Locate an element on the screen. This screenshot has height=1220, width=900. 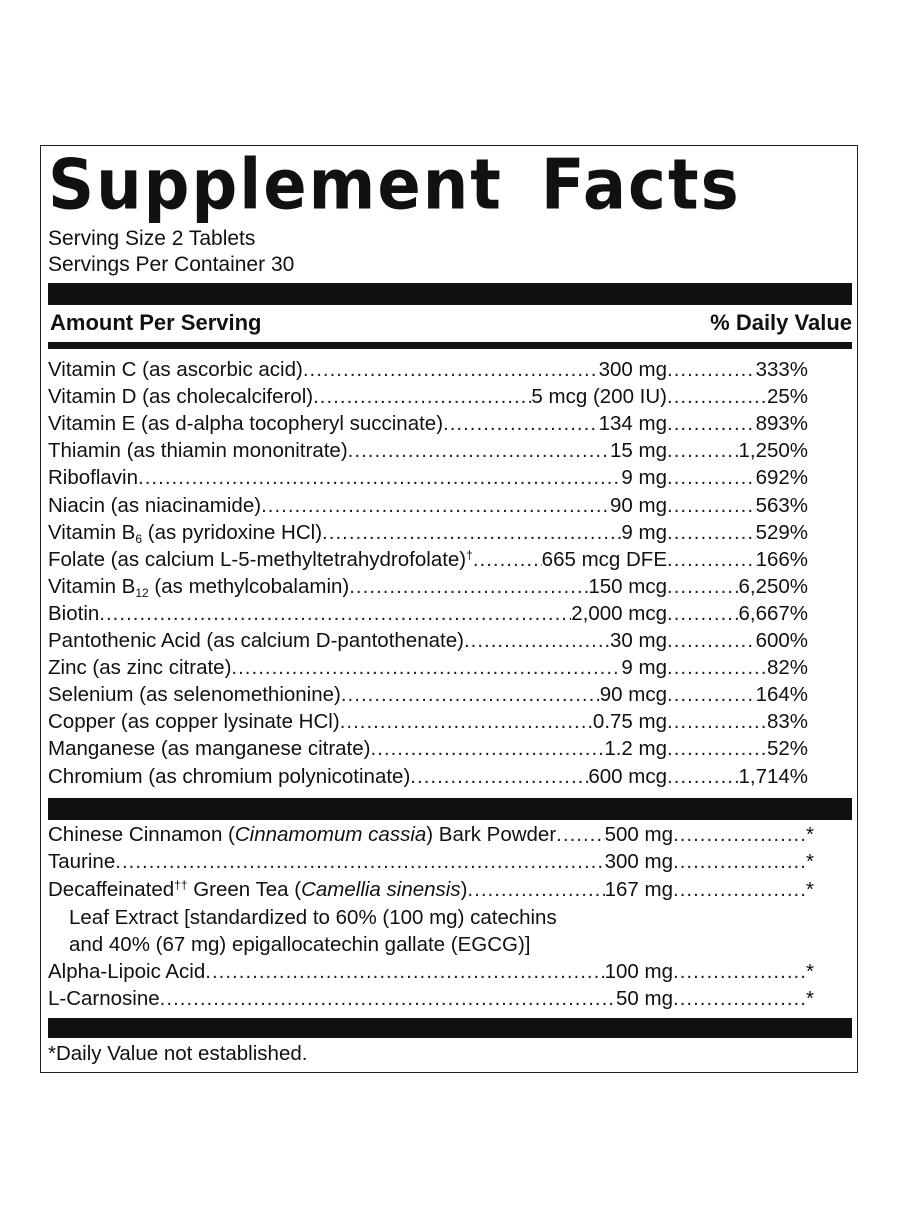
ingredient-name-text: Niacin (as niacinamide) is located at coordinates (155, 505).